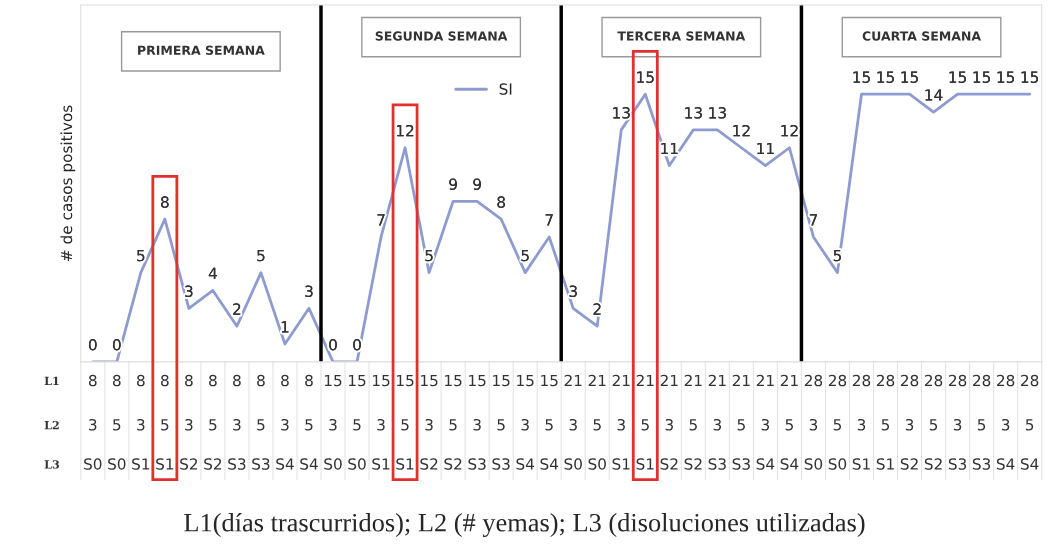 Image resolution: width=1049 pixels, height=555 pixels. Describe the element at coordinates (789, 422) in the screenshot. I see `category-label: 21 5 S4` at that location.